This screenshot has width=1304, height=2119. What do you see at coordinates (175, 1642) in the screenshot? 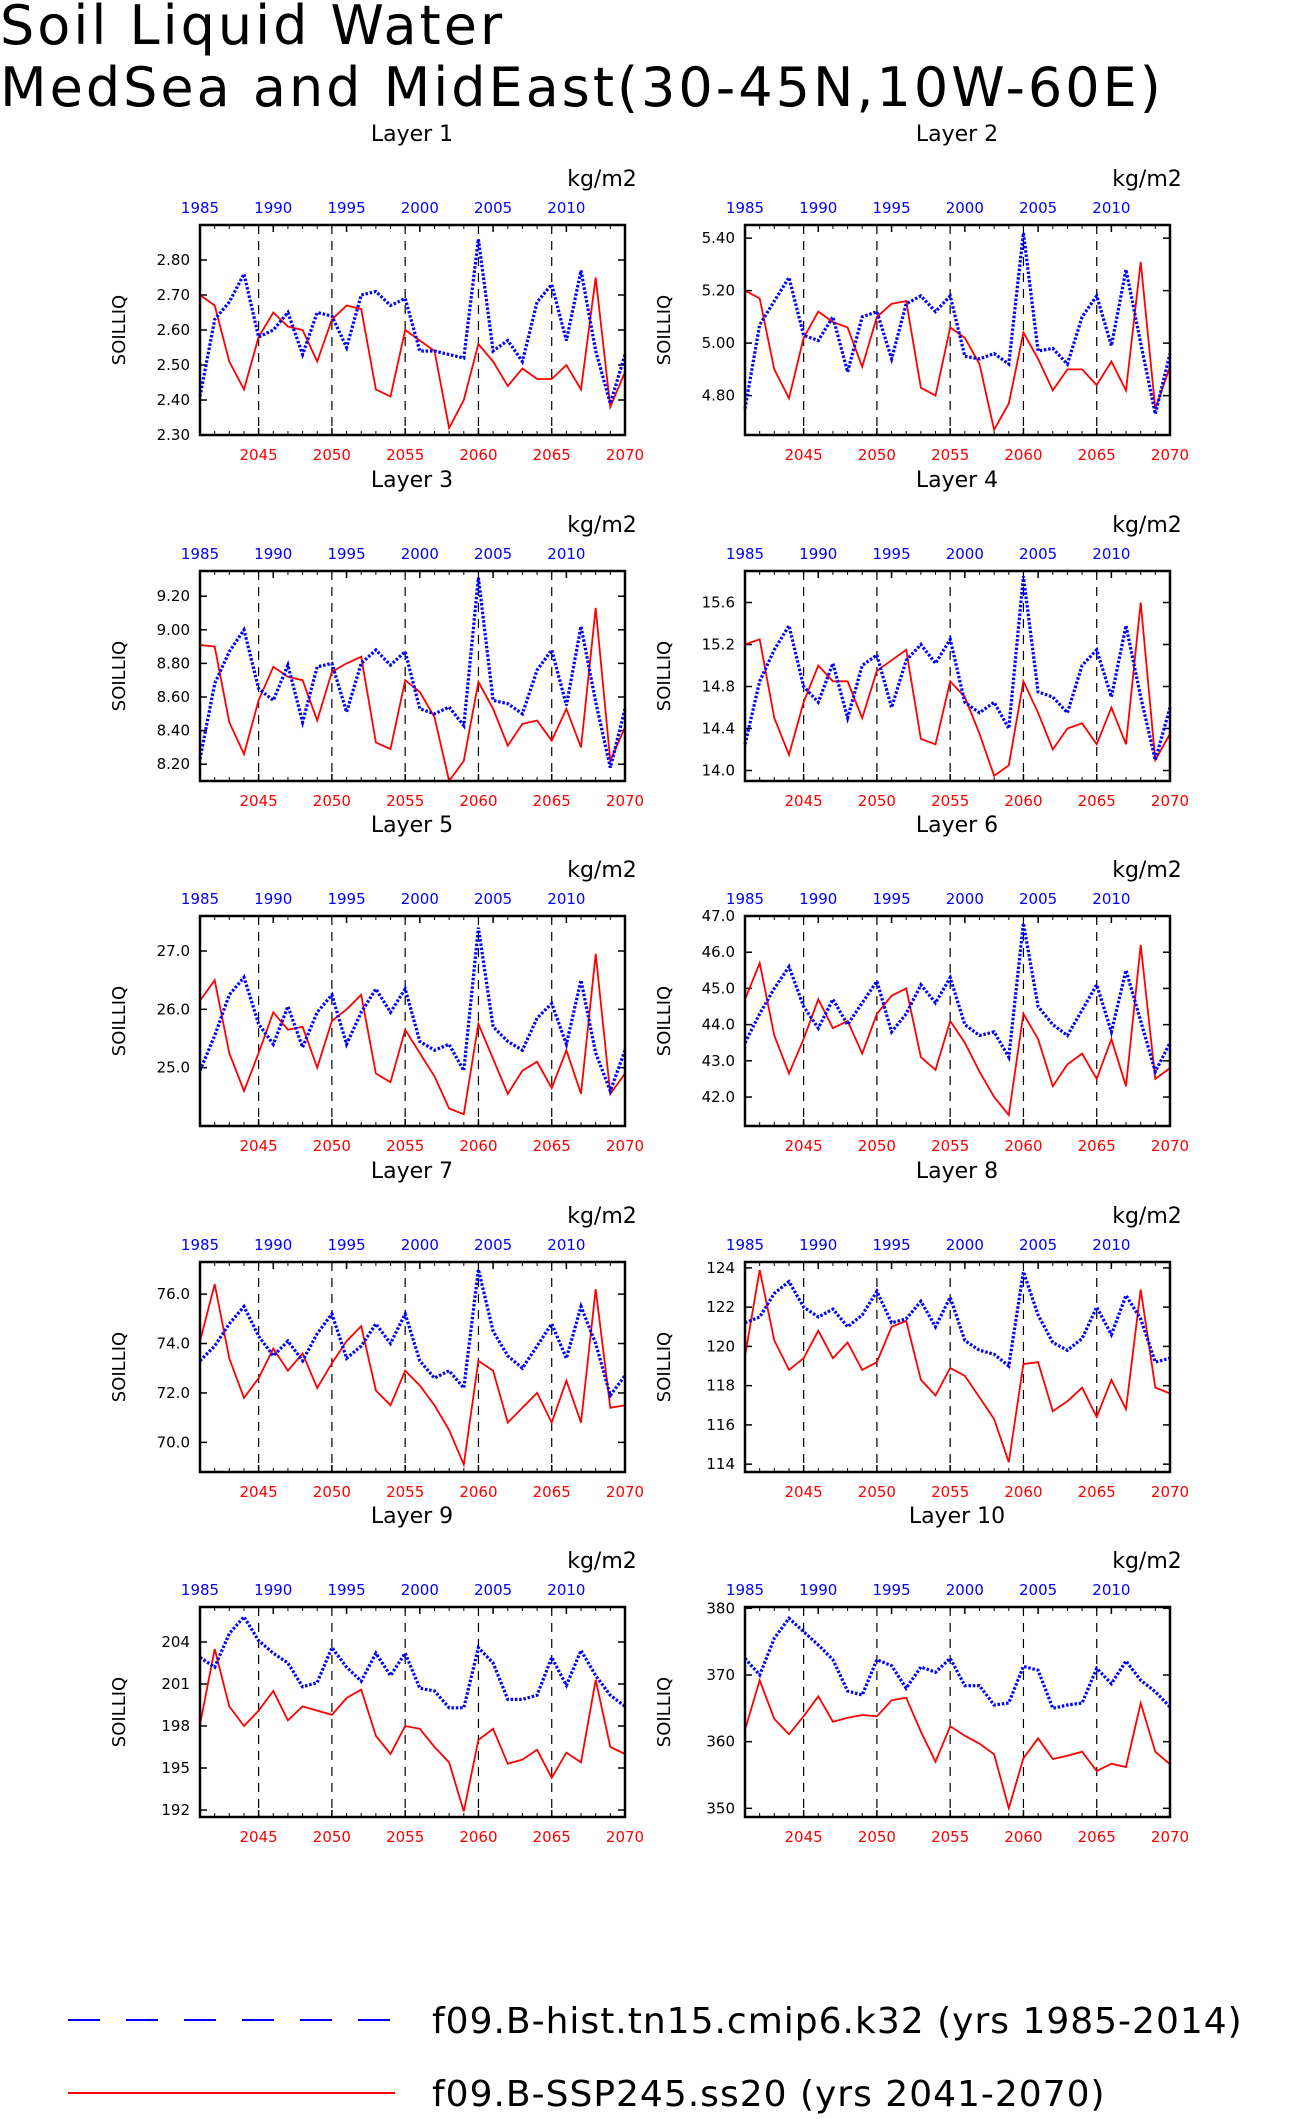
I see `y-tick-label: 204` at bounding box center [175, 1642].